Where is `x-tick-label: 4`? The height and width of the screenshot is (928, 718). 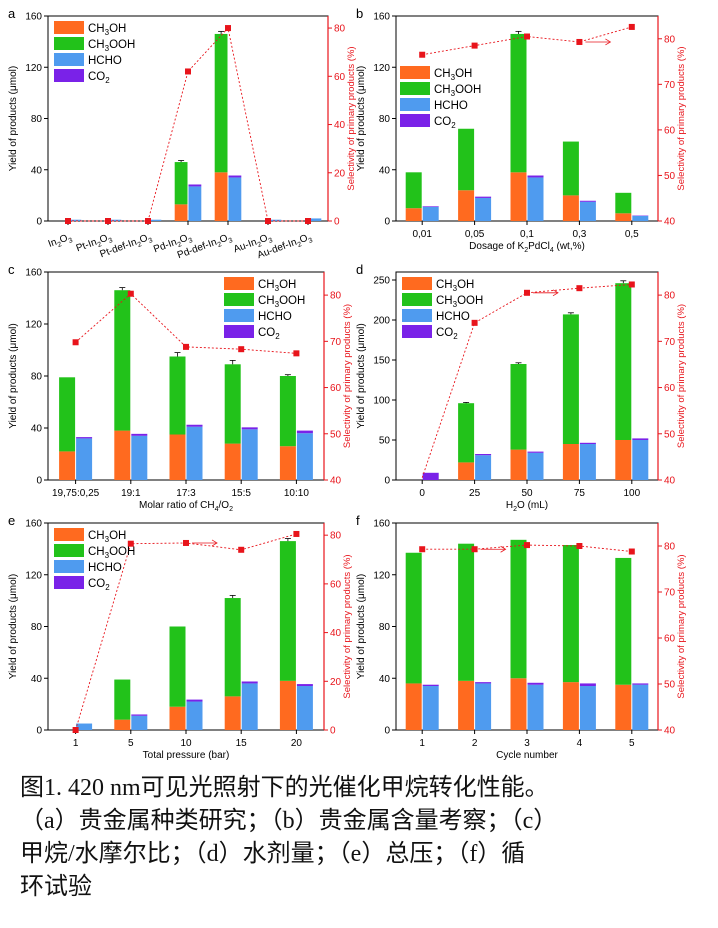 x-tick-label: 4 is located at coordinates (580, 743).